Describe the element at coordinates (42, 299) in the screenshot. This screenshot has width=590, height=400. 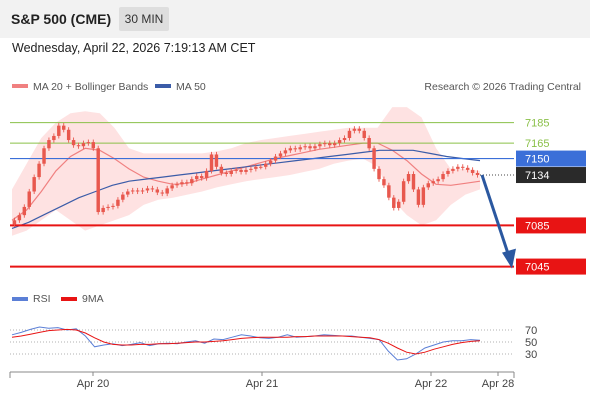
I see `rsi-legend-label: RSI` at that location.